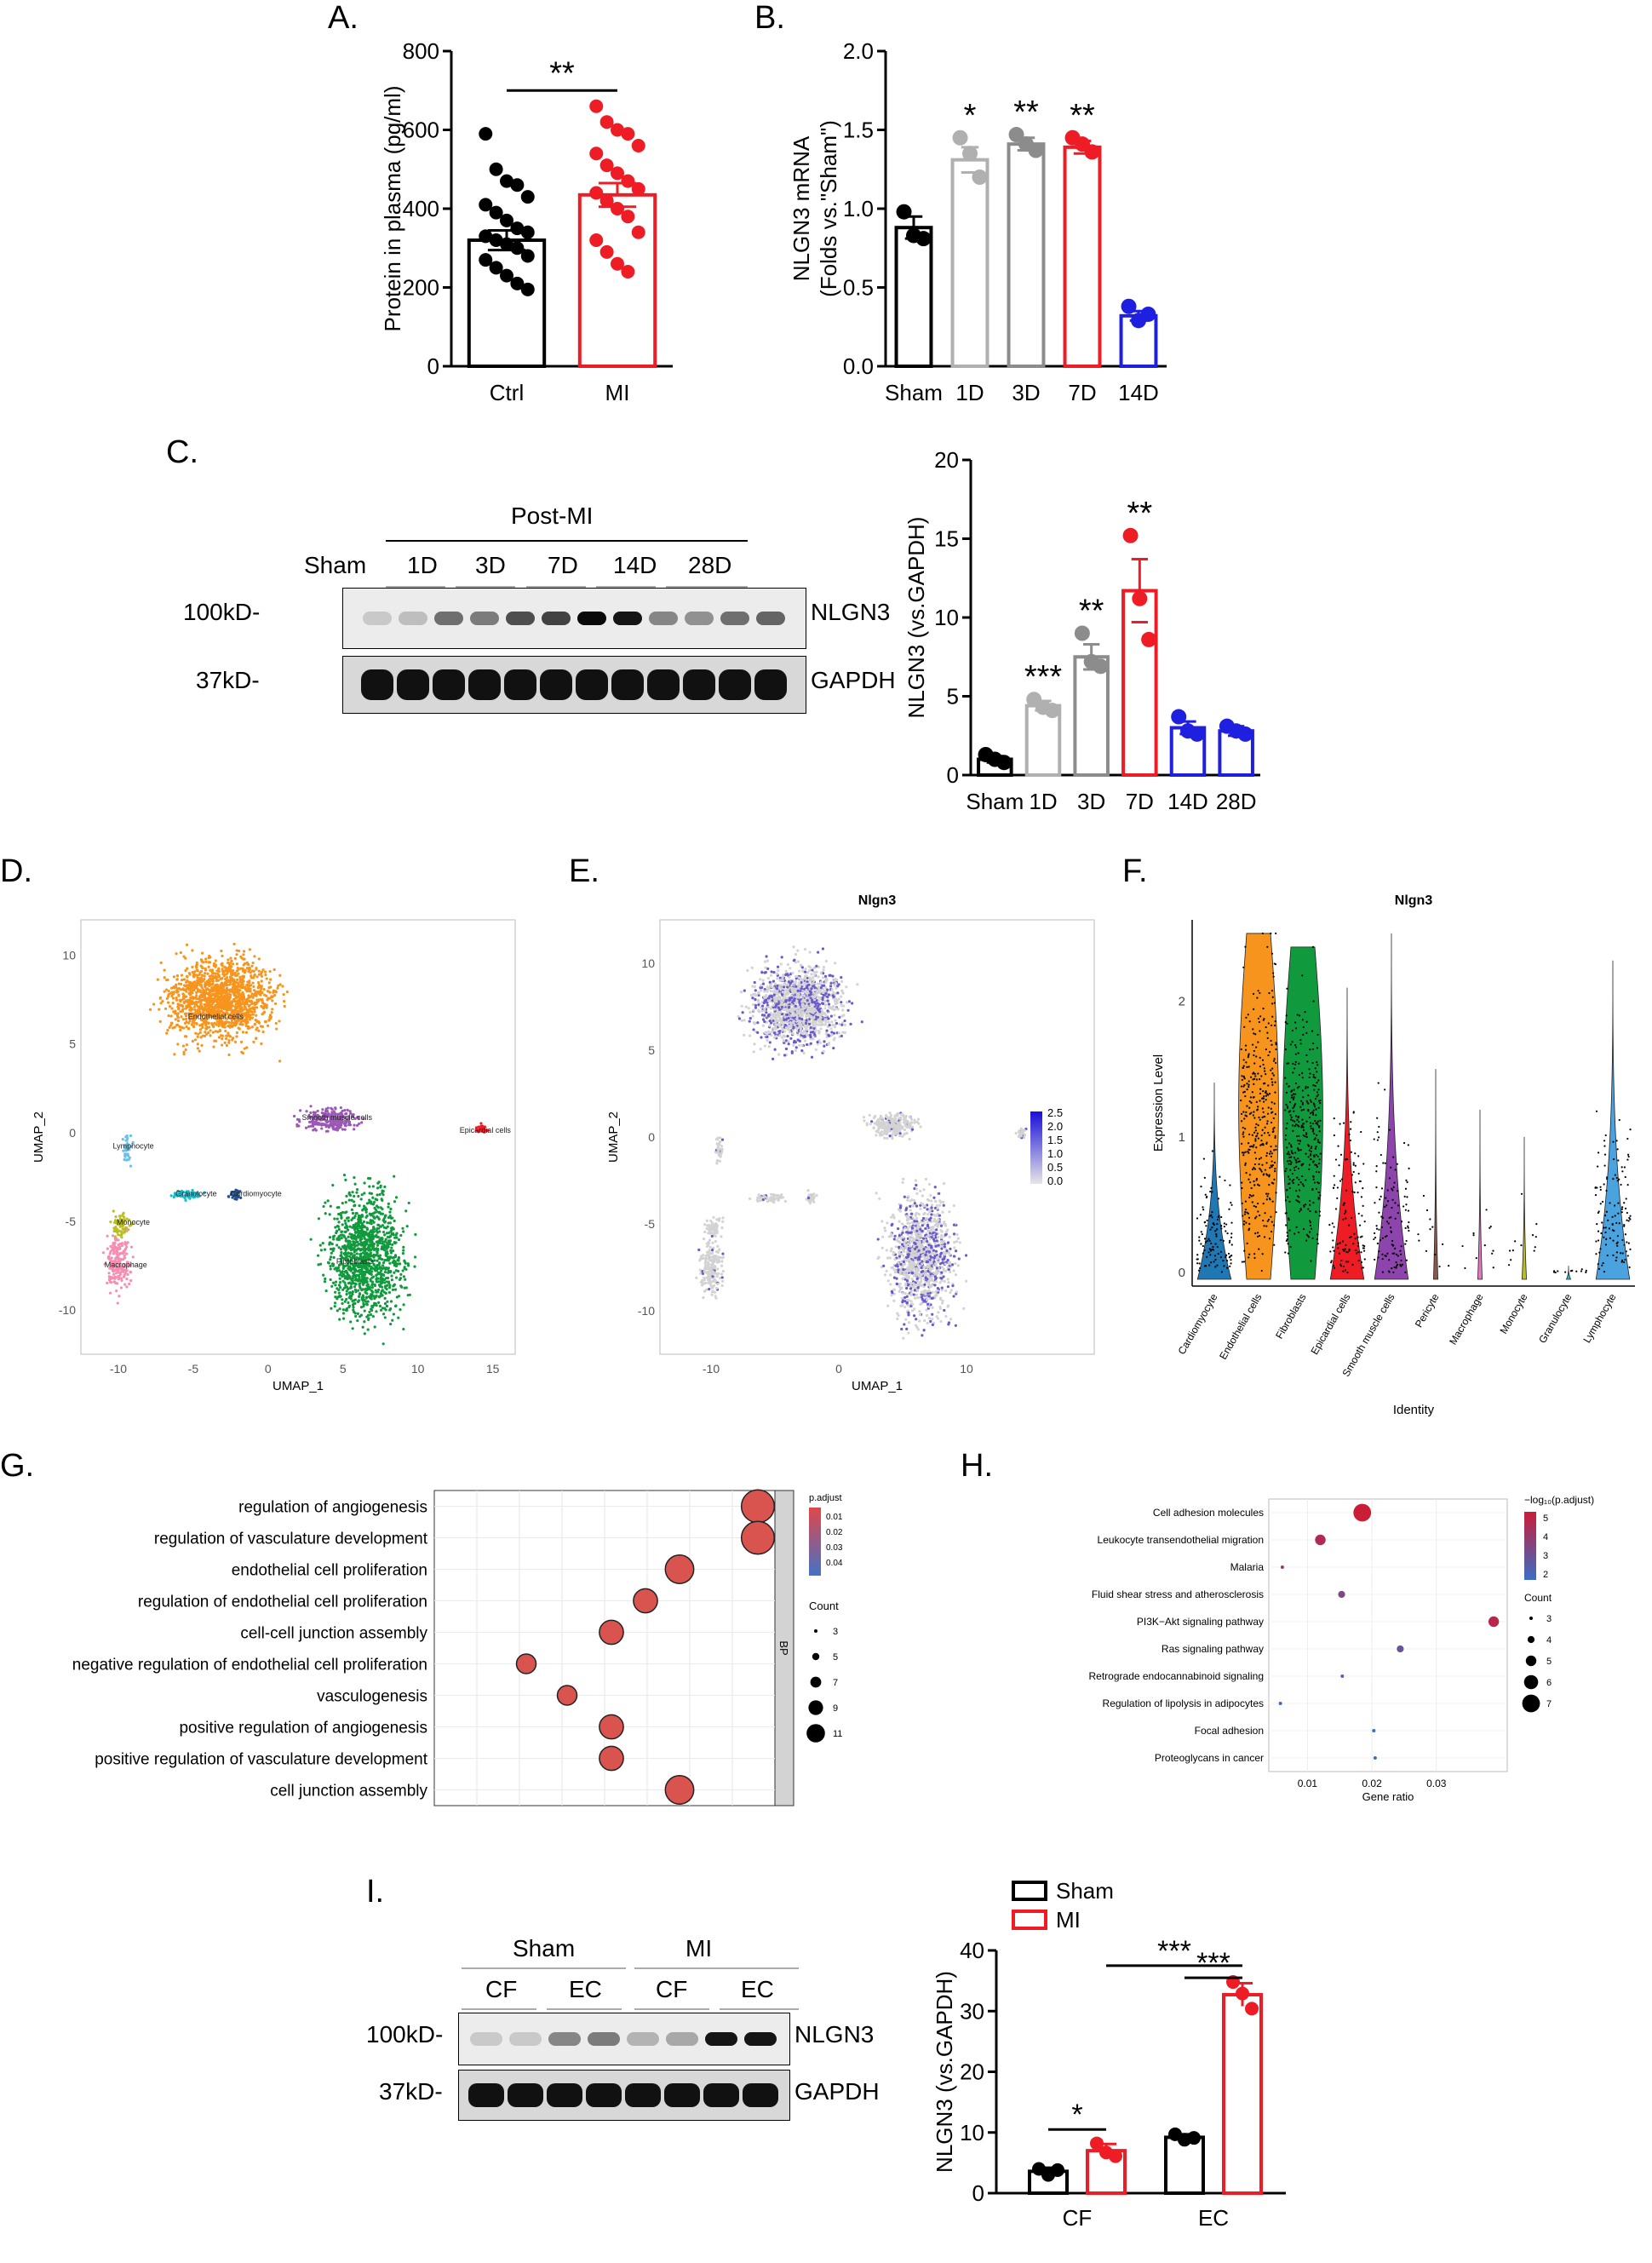 This screenshot has width=1652, height=2263. Describe the element at coordinates (1043, 677) in the screenshot. I see `significance-label: ***` at that location.